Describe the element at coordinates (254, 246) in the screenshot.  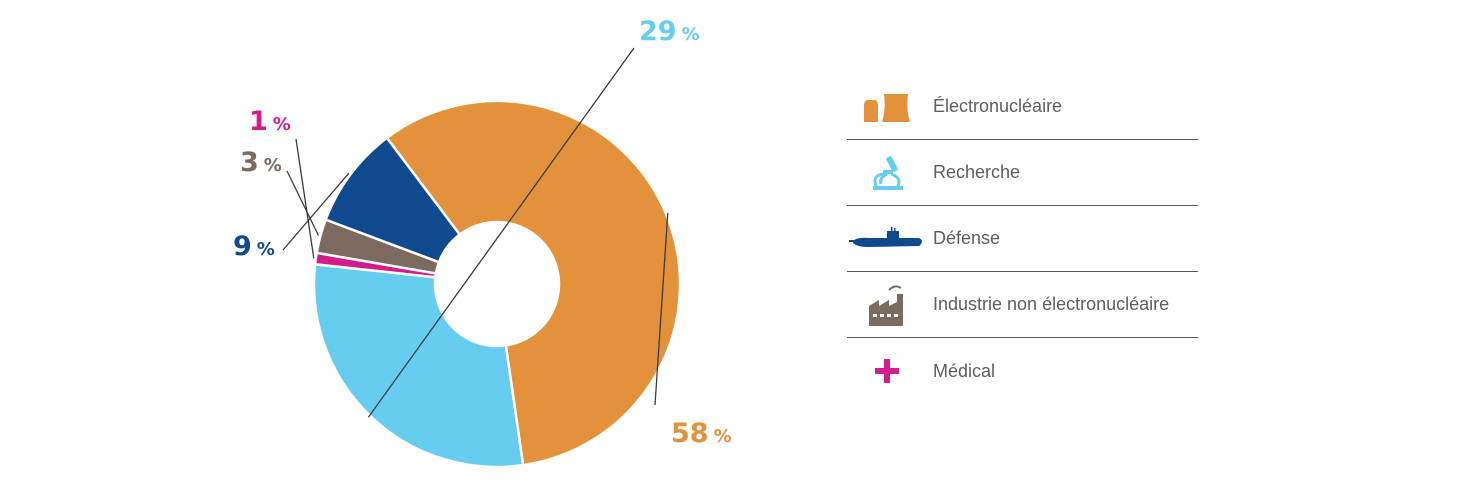
I see `pct-label-defense: 9%` at that location.